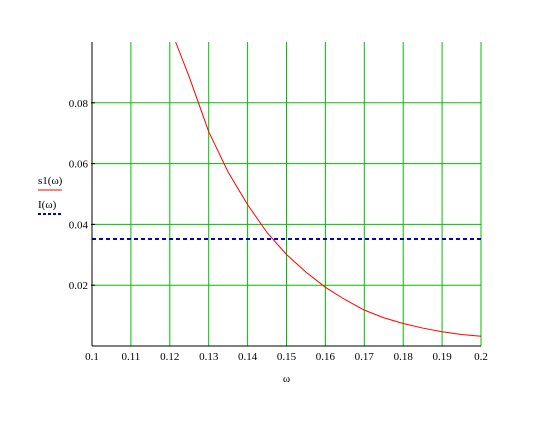 This screenshot has width=542, height=422. What do you see at coordinates (286, 379) in the screenshot?
I see `x-axis-label: ω` at bounding box center [286, 379].